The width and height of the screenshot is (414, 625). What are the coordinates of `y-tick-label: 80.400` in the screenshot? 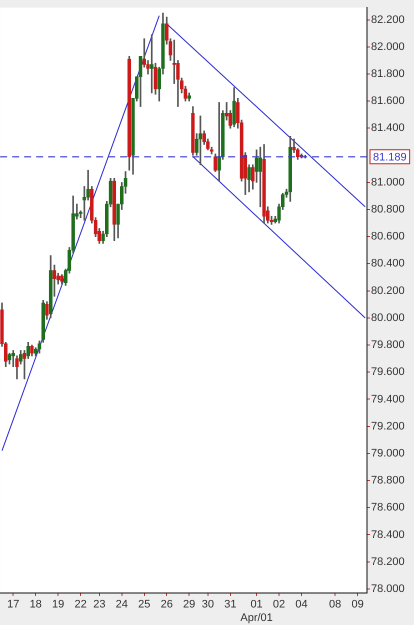 It's located at (388, 264).